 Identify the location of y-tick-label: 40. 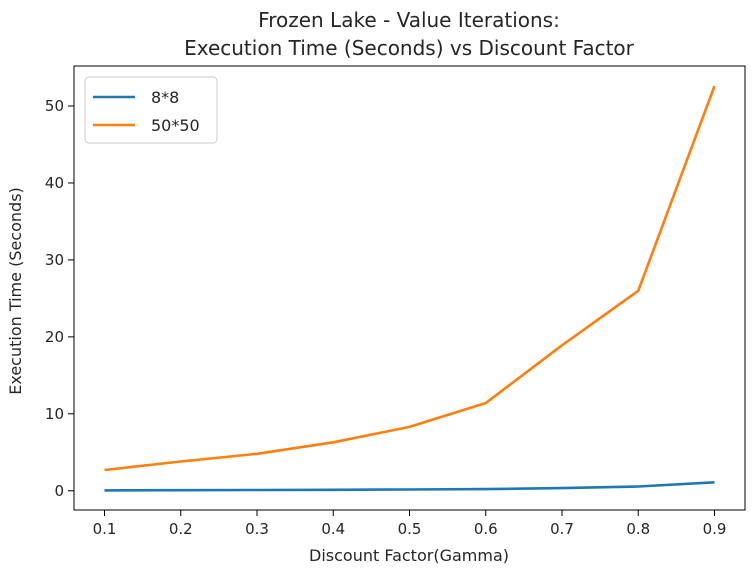
(54, 183).